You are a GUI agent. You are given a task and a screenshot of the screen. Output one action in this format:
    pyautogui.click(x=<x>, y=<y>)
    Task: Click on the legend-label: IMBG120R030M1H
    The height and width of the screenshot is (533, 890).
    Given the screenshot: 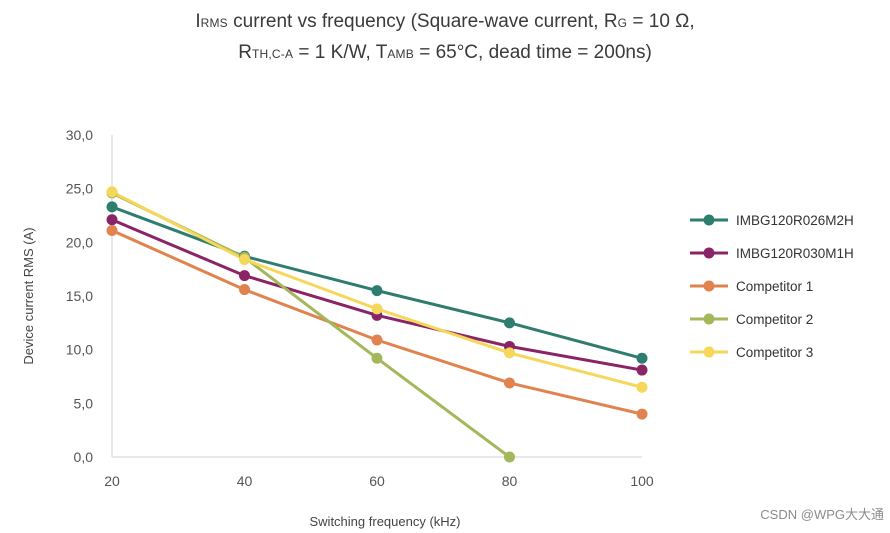 What is the action you would take?
    pyautogui.click(x=795, y=253)
    